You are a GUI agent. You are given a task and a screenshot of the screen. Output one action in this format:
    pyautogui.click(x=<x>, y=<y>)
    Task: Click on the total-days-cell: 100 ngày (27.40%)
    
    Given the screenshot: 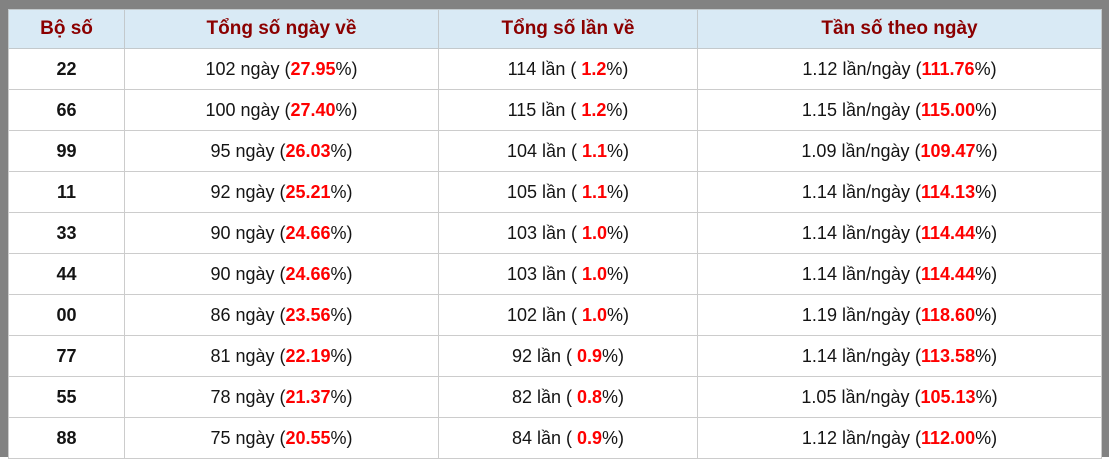 What is the action you would take?
    pyautogui.click(x=281, y=110)
    